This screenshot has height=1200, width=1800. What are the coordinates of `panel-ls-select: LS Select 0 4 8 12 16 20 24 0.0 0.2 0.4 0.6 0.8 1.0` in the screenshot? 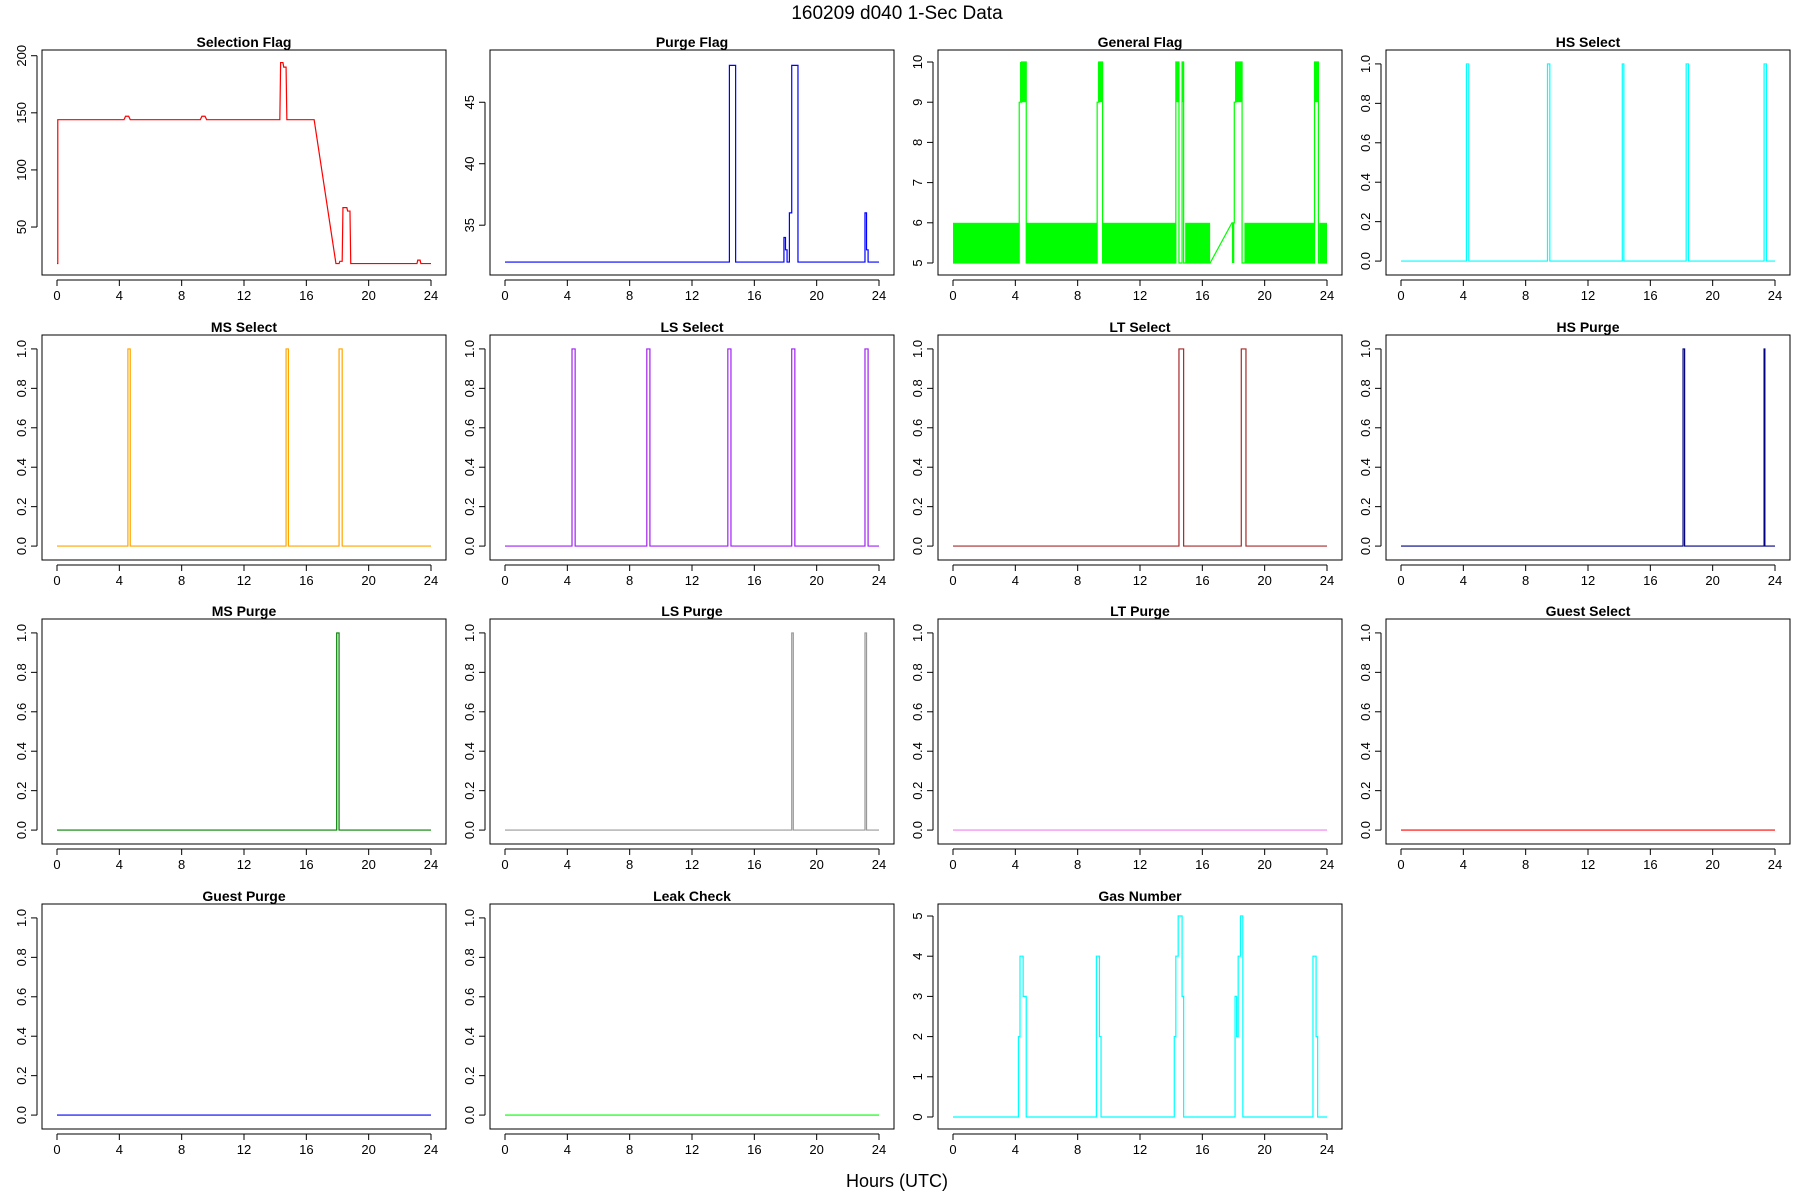 It's located at (678, 453).